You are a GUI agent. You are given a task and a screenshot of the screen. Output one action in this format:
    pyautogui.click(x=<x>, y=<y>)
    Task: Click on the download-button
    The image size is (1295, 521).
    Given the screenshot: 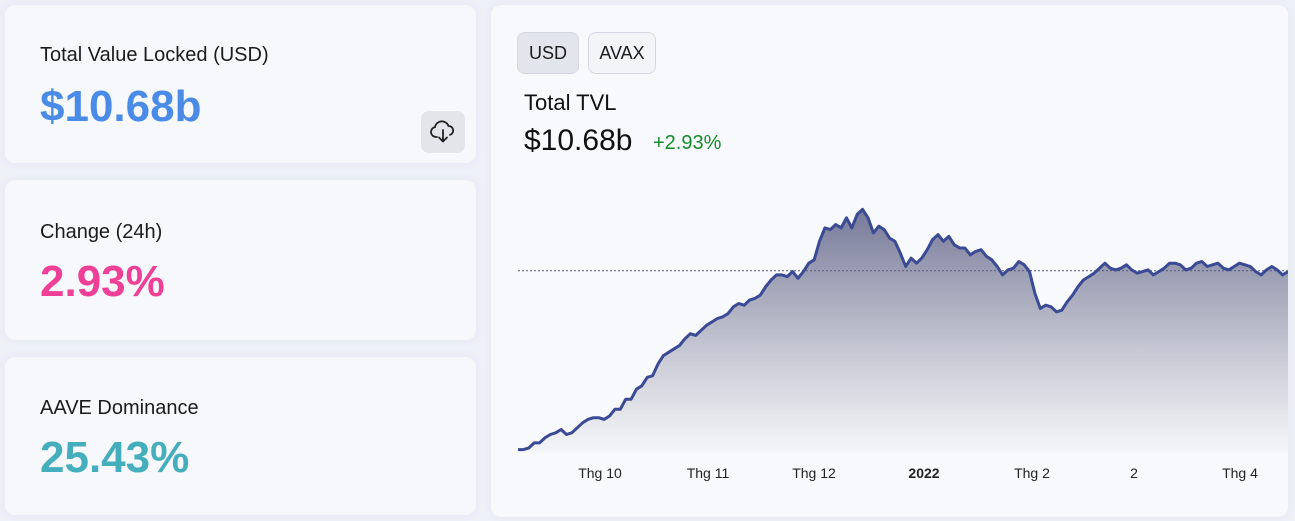 What is the action you would take?
    pyautogui.click(x=443, y=132)
    